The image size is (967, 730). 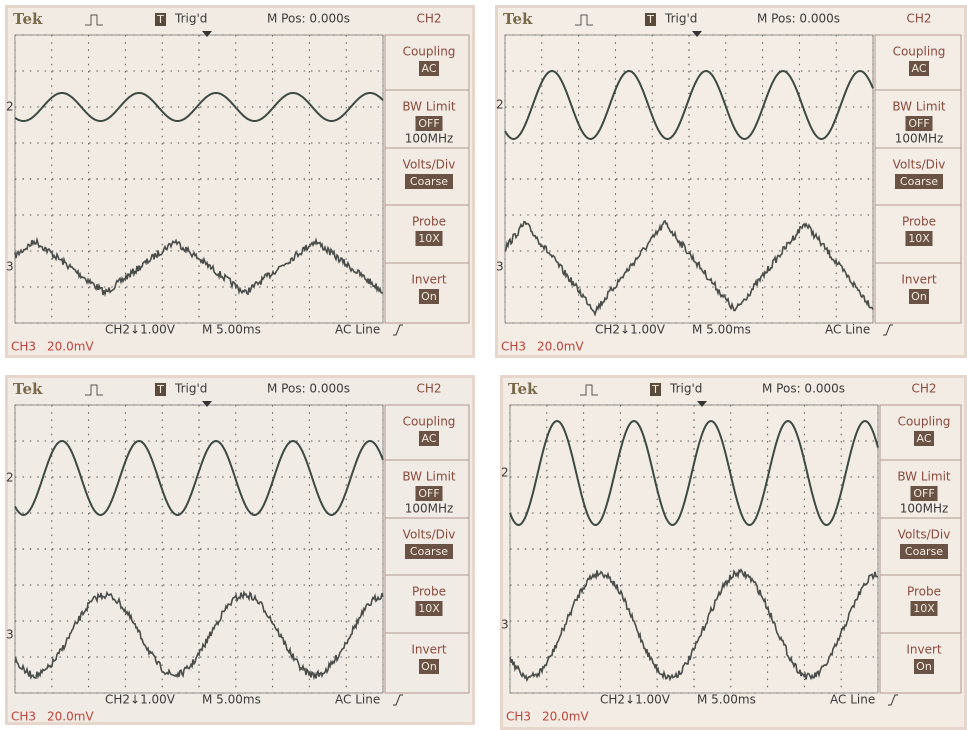 What do you see at coordinates (726, 700) in the screenshot?
I see `timebase: M 5.00ms` at bounding box center [726, 700].